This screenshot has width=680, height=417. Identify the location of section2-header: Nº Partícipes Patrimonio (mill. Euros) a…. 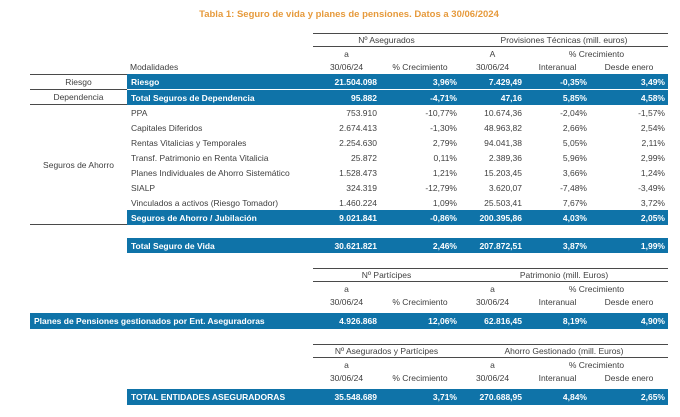
(349, 288).